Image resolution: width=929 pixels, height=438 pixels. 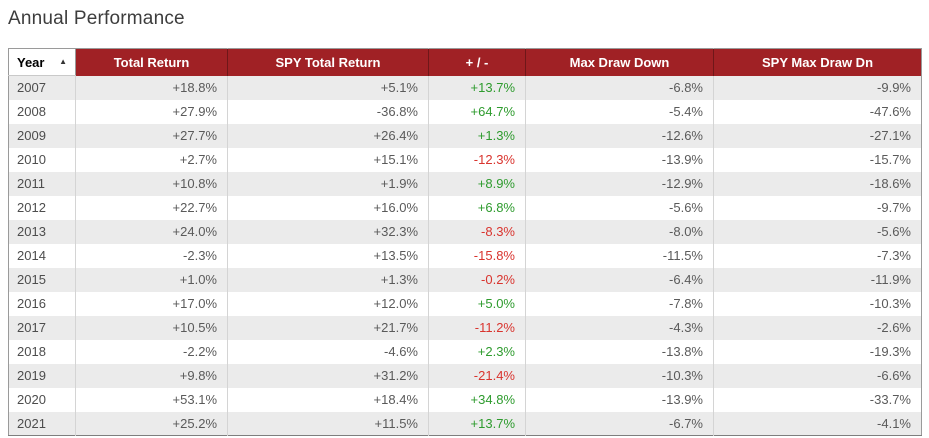 I want to click on cell-max-draw-down: -8.0%, so click(x=619, y=231).